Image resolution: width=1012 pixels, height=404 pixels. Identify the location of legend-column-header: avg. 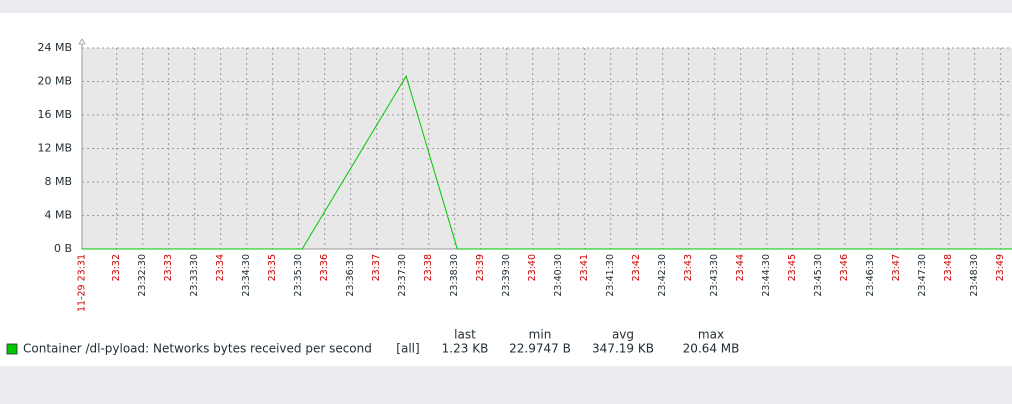
(623, 335).